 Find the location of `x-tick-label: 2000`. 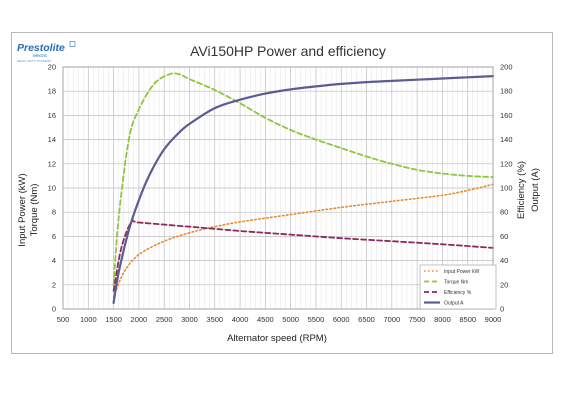

x-tick-label: 2000 is located at coordinates (139, 319).